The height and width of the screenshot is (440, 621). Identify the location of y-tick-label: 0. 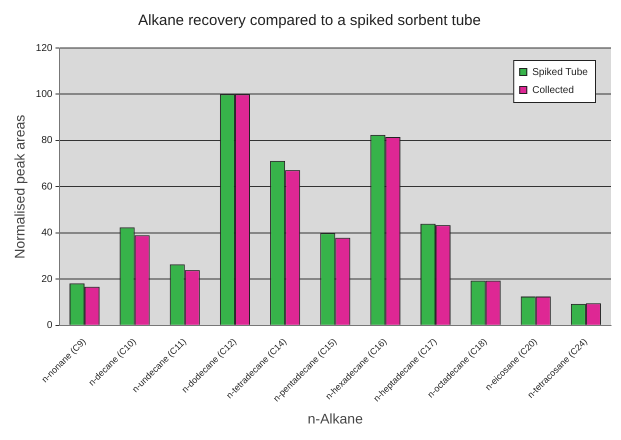
(49, 326).